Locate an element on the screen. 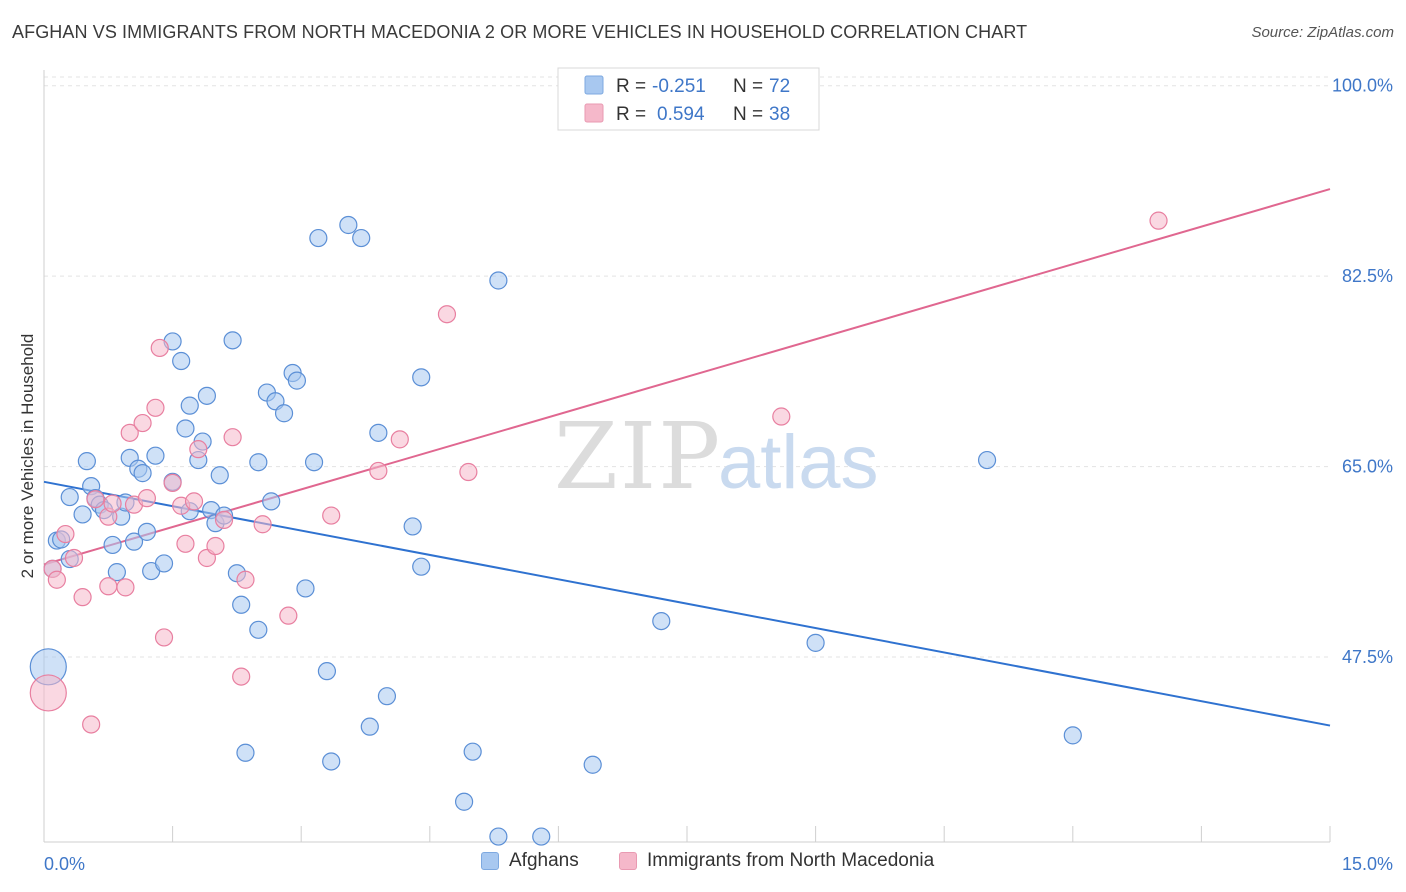  watermark: ZIP atlas is located at coordinates (716, 456).